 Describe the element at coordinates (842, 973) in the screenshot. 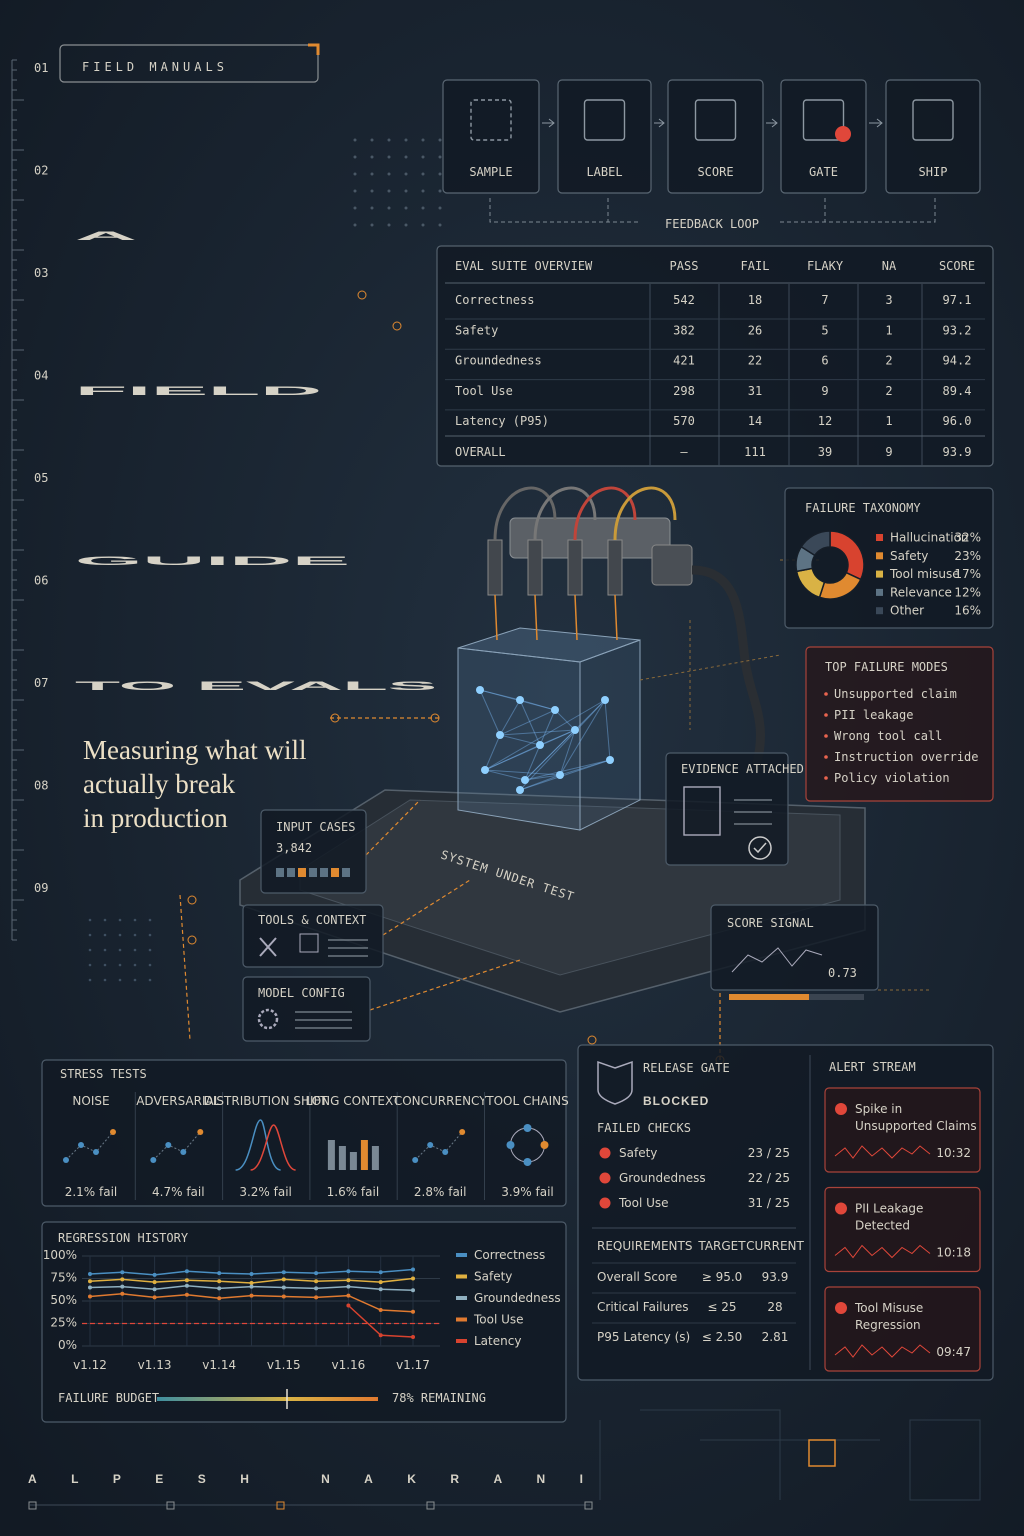

I see `card-value: 0.73` at that location.